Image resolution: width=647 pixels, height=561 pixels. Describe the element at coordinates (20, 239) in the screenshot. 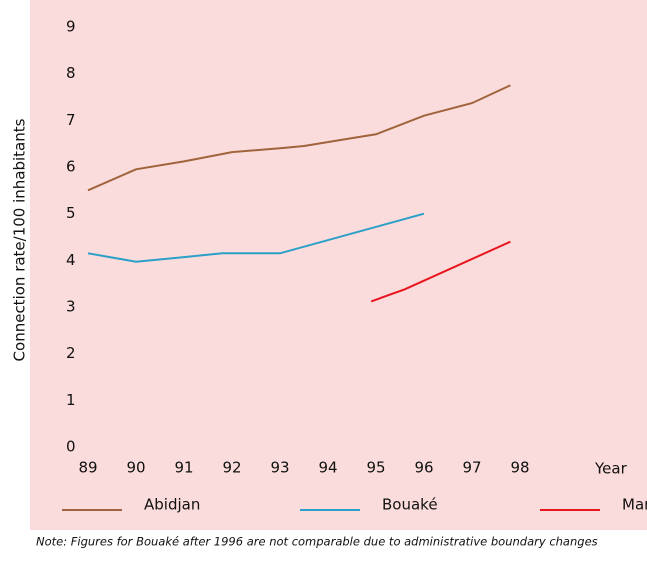

I see `y-axis-label: Connection rate/100 inhabitants` at that location.